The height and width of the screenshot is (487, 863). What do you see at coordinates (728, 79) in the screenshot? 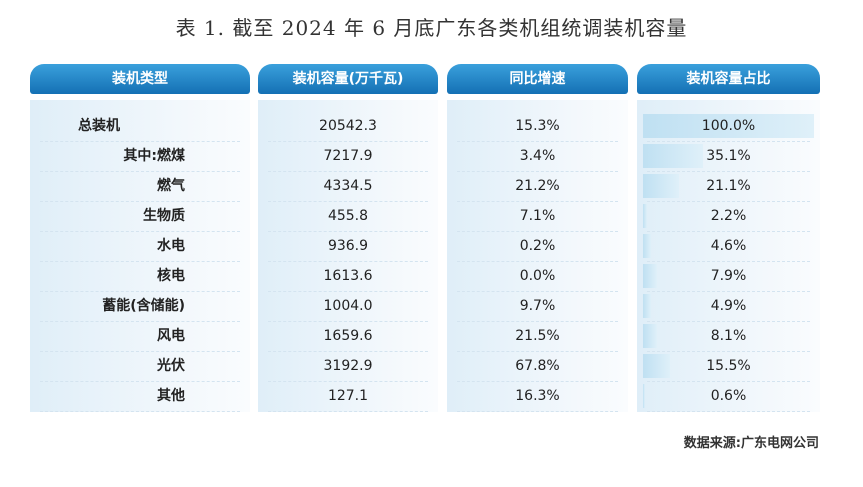
I see `column-header: 装机容量占比` at bounding box center [728, 79].